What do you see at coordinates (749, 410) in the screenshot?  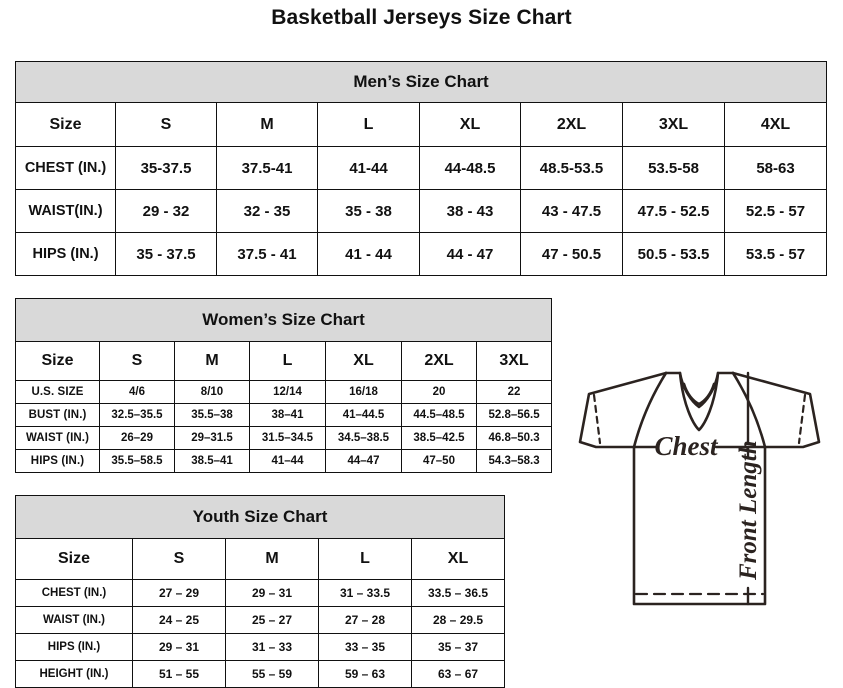 I see `right-armhole-seam` at bounding box center [749, 410].